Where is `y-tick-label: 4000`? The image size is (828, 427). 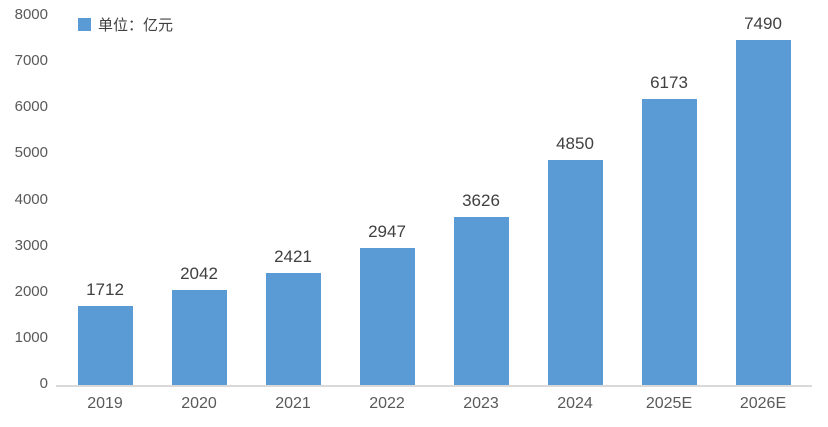 y-tick-label: 4000 is located at coordinates (31, 199).